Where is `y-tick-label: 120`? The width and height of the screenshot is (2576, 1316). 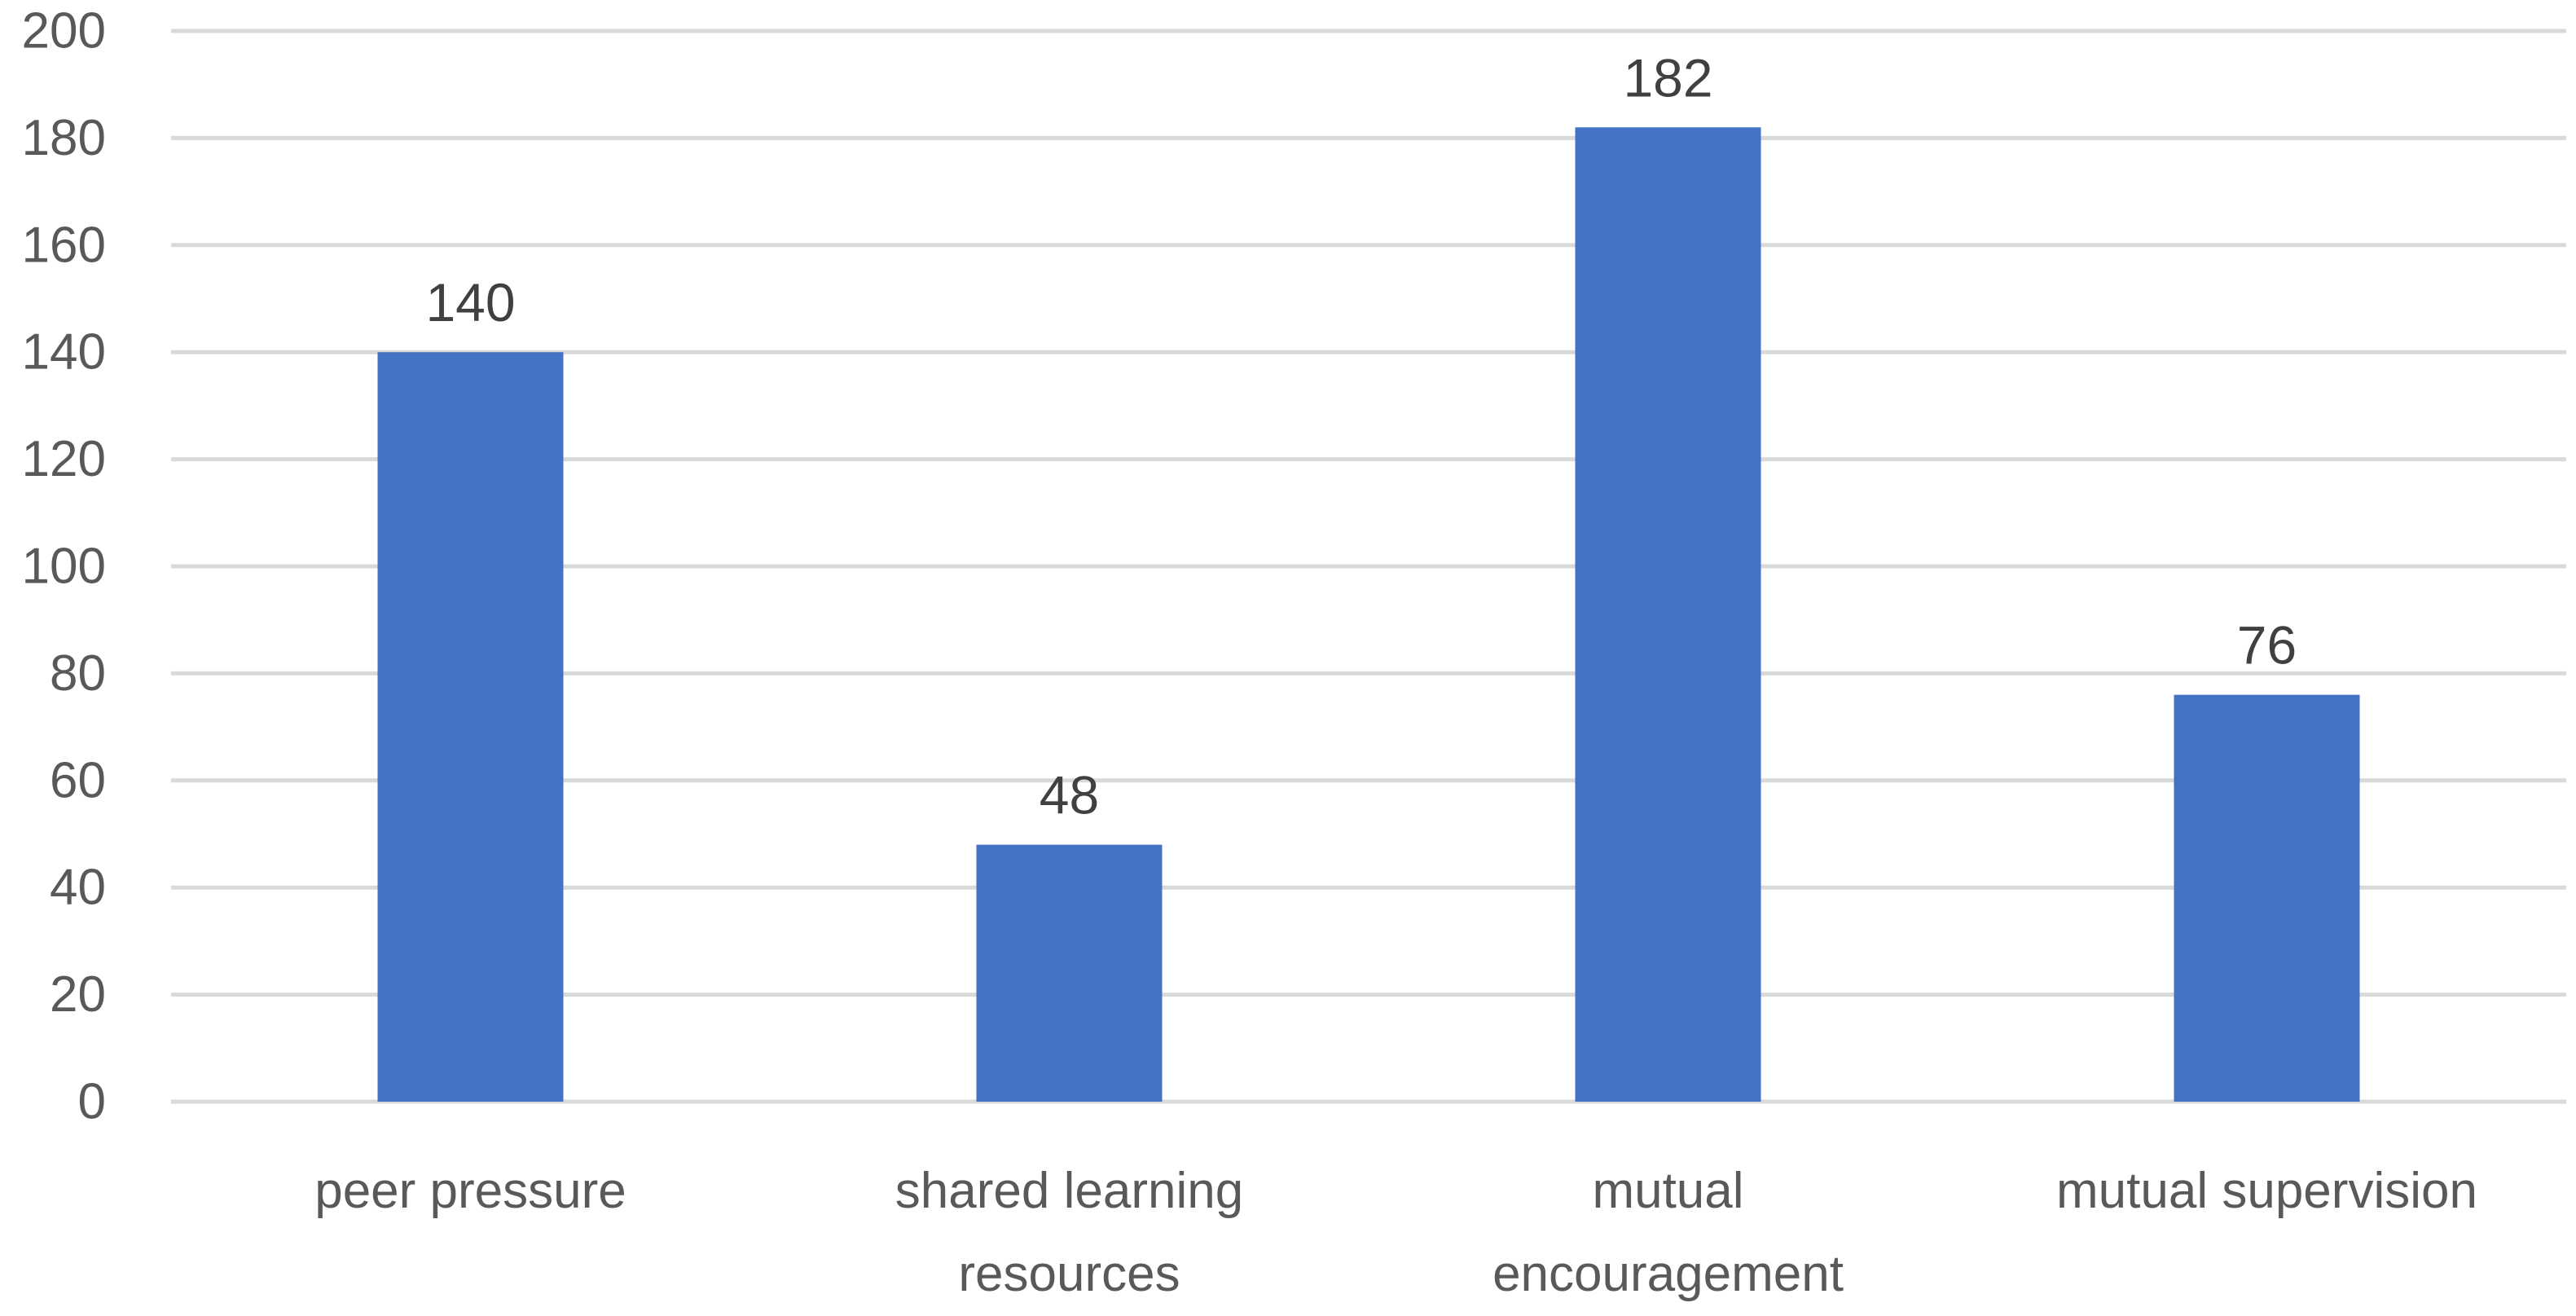 y-tick-label: 120 is located at coordinates (64, 459).